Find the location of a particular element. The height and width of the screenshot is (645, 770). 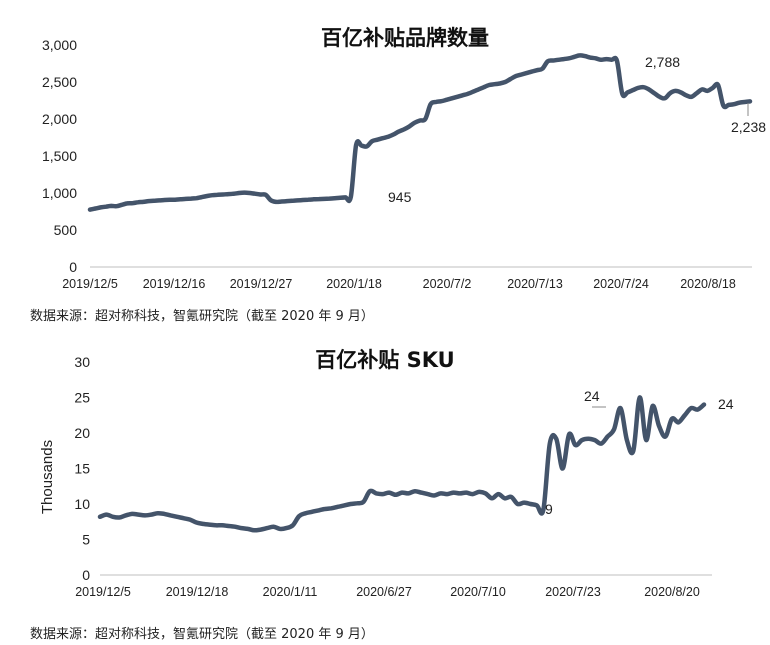

chart2-y-tick-label: 25 is located at coordinates (82, 398).